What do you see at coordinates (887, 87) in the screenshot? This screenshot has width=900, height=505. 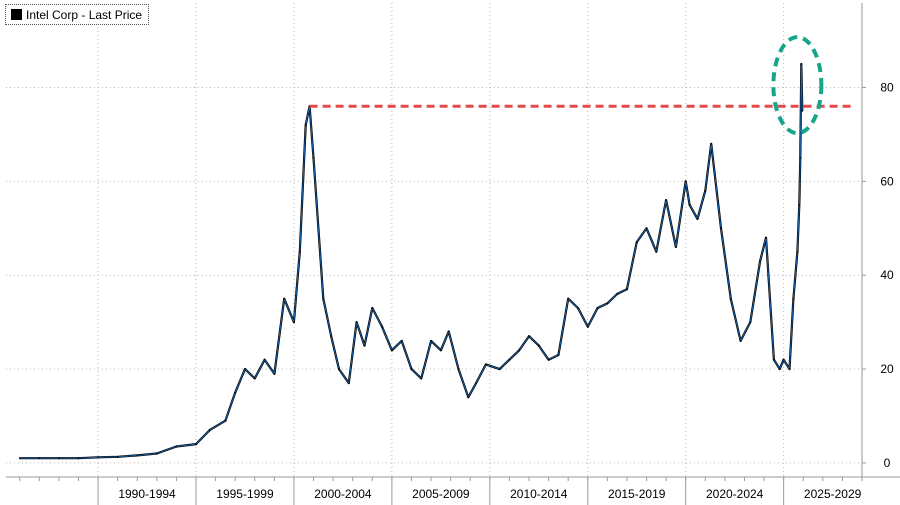 I see `y-tick-label: 80` at bounding box center [887, 87].